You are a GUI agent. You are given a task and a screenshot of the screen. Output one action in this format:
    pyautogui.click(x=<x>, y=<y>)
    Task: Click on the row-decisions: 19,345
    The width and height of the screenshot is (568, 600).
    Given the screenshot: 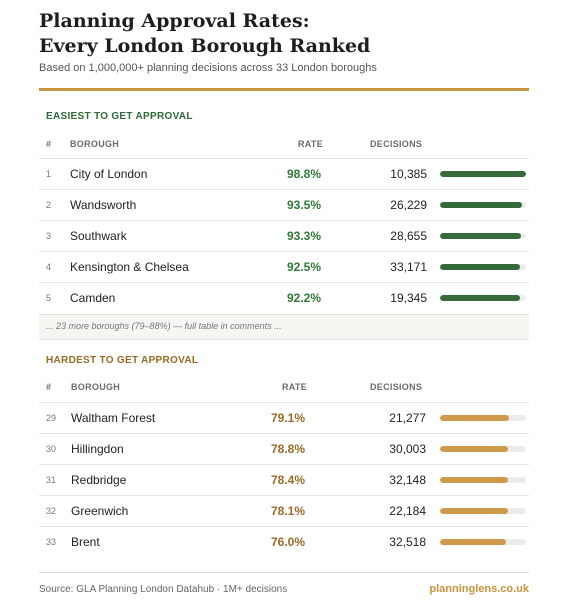 What is the action you would take?
    pyautogui.click(x=408, y=298)
    